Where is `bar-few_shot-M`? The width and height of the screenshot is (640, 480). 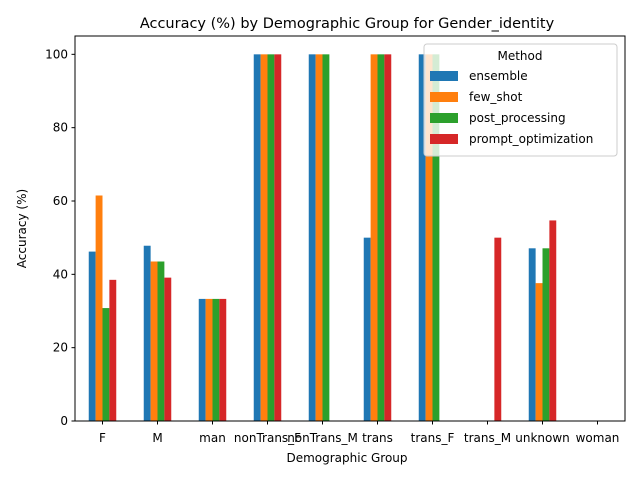
bar-few_shot-M is located at coordinates (154, 341).